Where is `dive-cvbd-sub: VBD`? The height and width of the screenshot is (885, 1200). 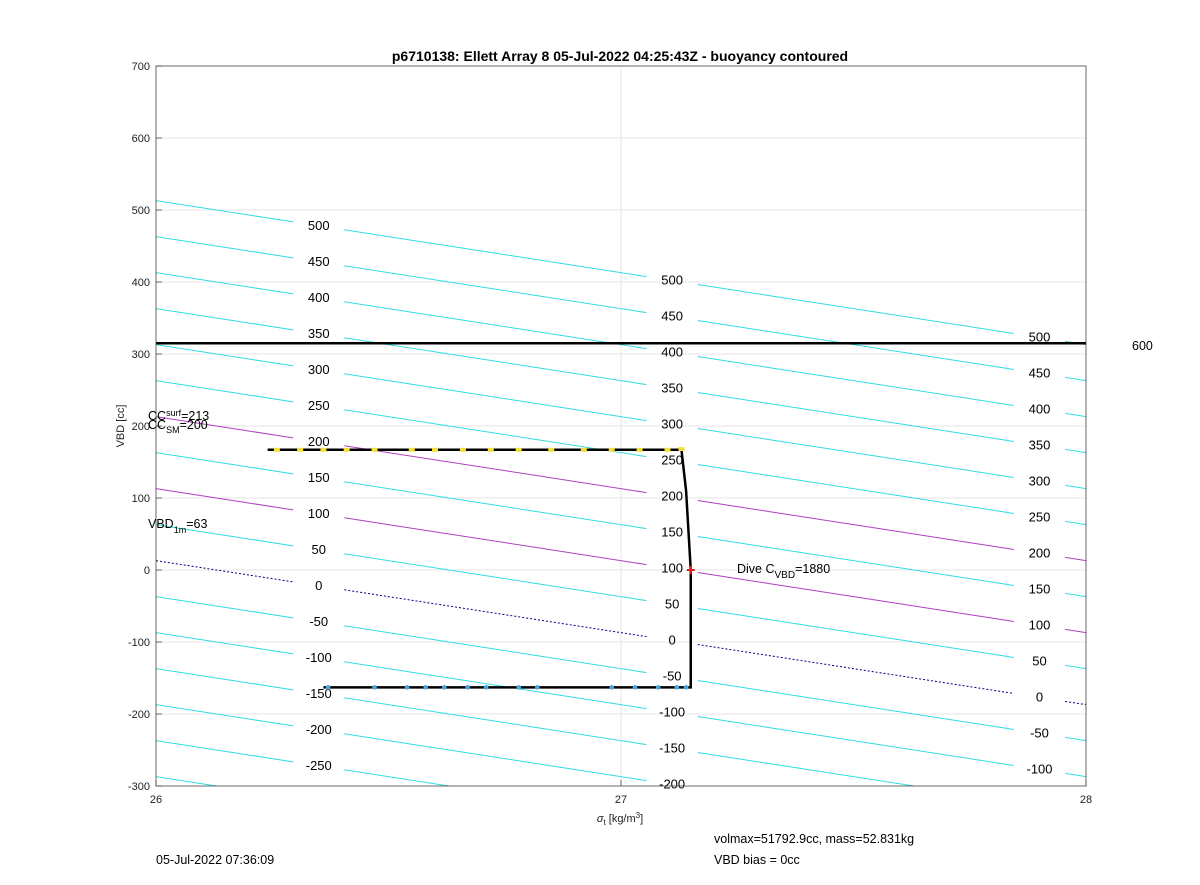
dive-cvbd-sub: VBD is located at coordinates (785, 575).